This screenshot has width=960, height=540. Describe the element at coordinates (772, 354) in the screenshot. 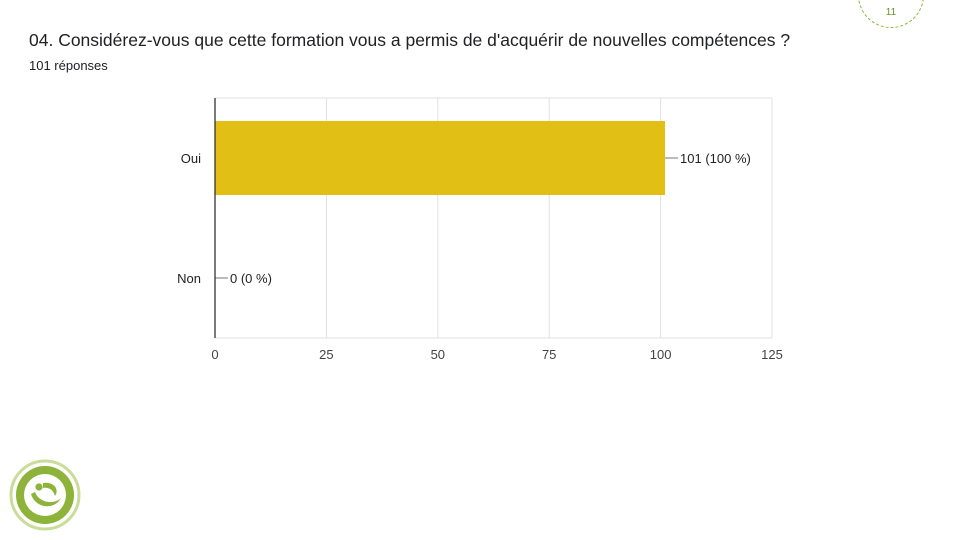

I see `x-tick-label: 125` at that location.